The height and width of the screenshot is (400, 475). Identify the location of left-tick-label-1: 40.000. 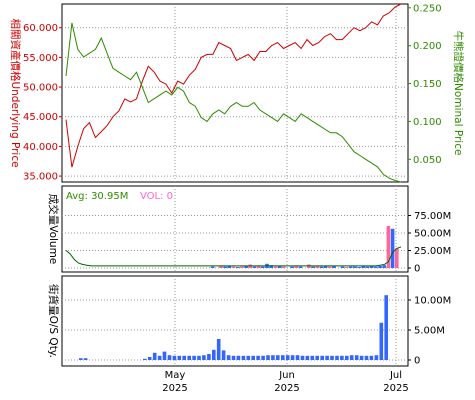
(40, 147).